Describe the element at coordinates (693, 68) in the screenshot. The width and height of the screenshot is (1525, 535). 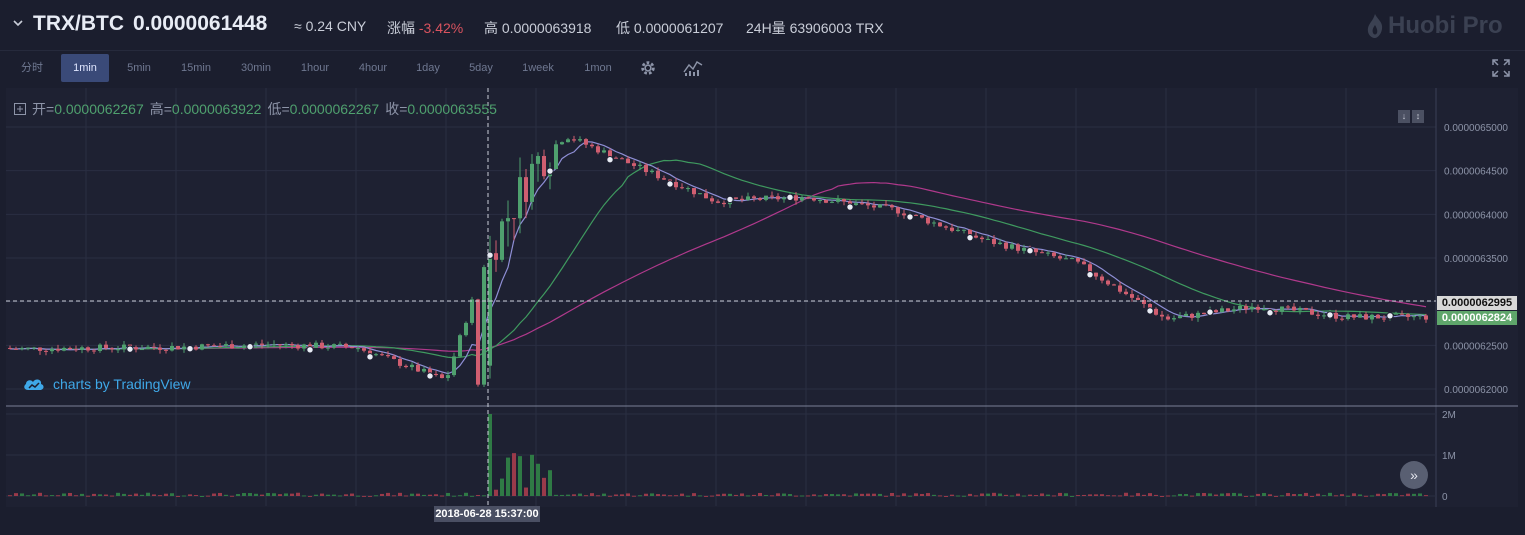
I see `indicators-icon` at that location.